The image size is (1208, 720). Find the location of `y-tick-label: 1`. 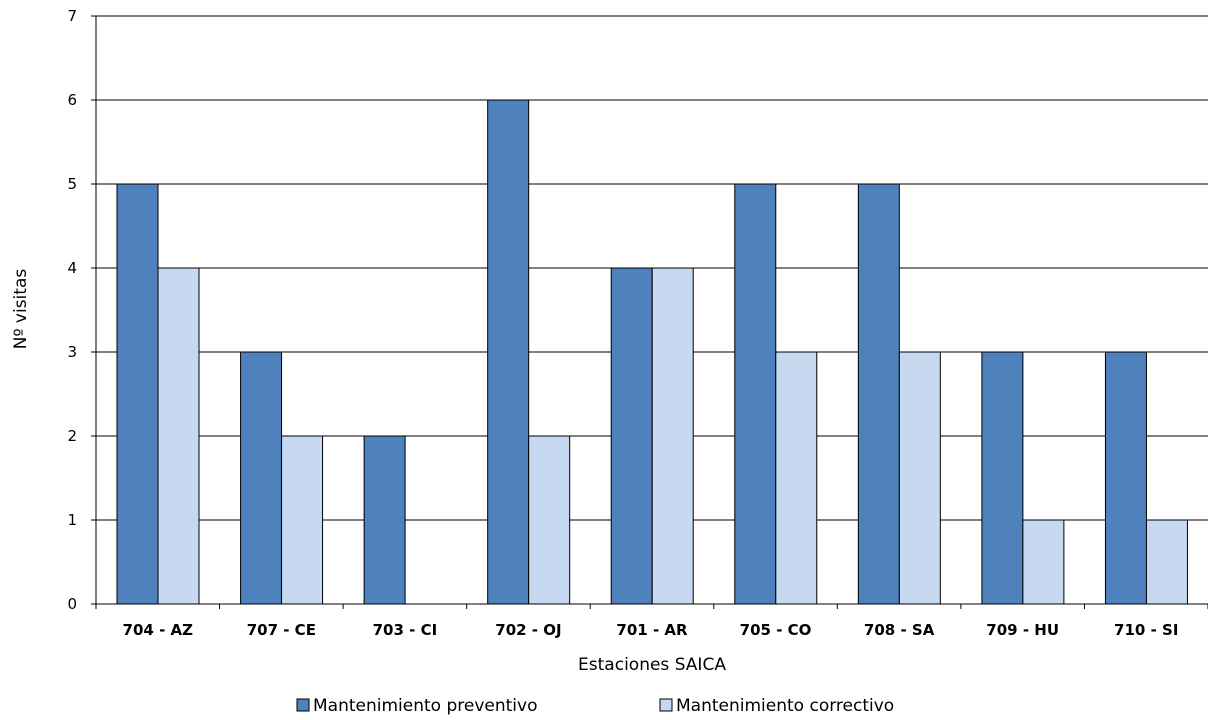

y-tick-label: 1 is located at coordinates (72, 520).